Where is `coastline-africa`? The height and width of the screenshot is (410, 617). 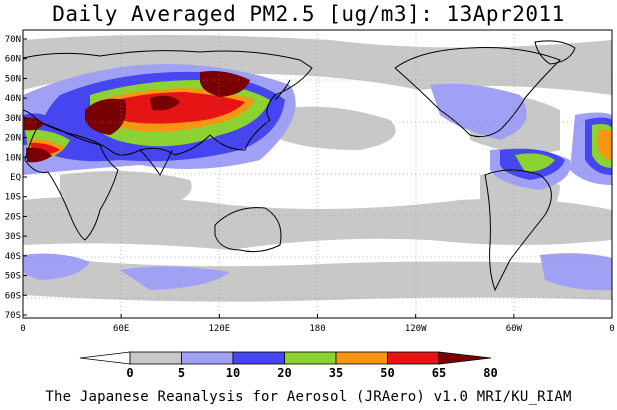 coastline-africa is located at coordinates (71, 181).